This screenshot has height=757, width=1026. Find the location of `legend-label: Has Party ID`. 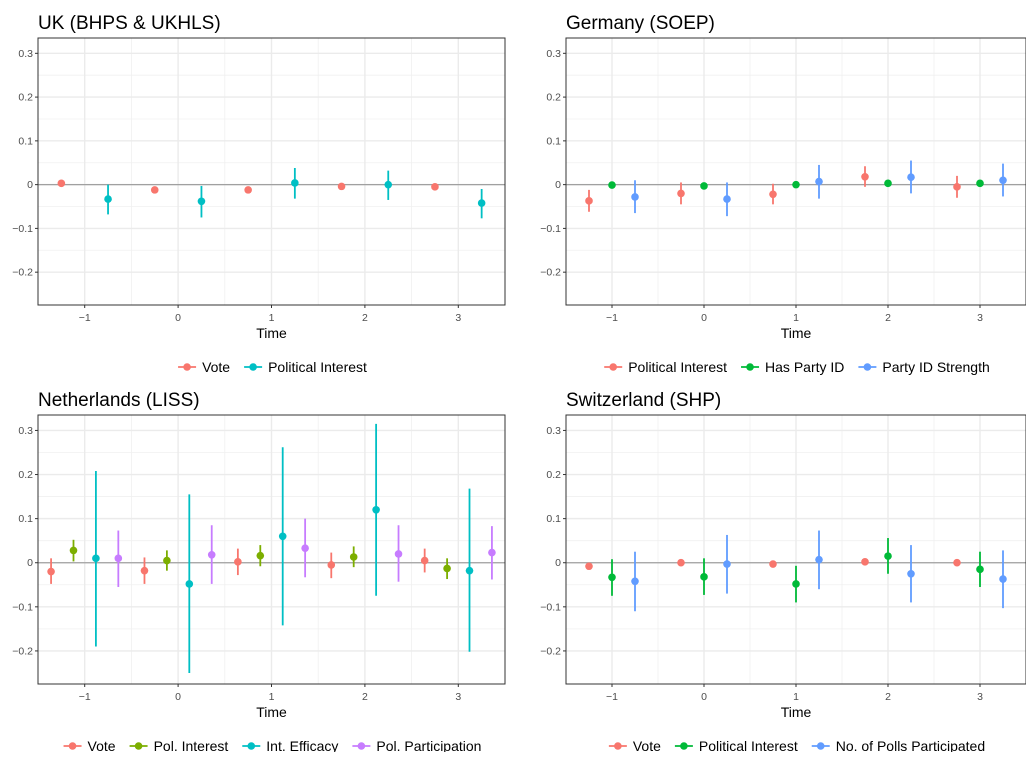

legend-label: Has Party ID is located at coordinates (804, 367).